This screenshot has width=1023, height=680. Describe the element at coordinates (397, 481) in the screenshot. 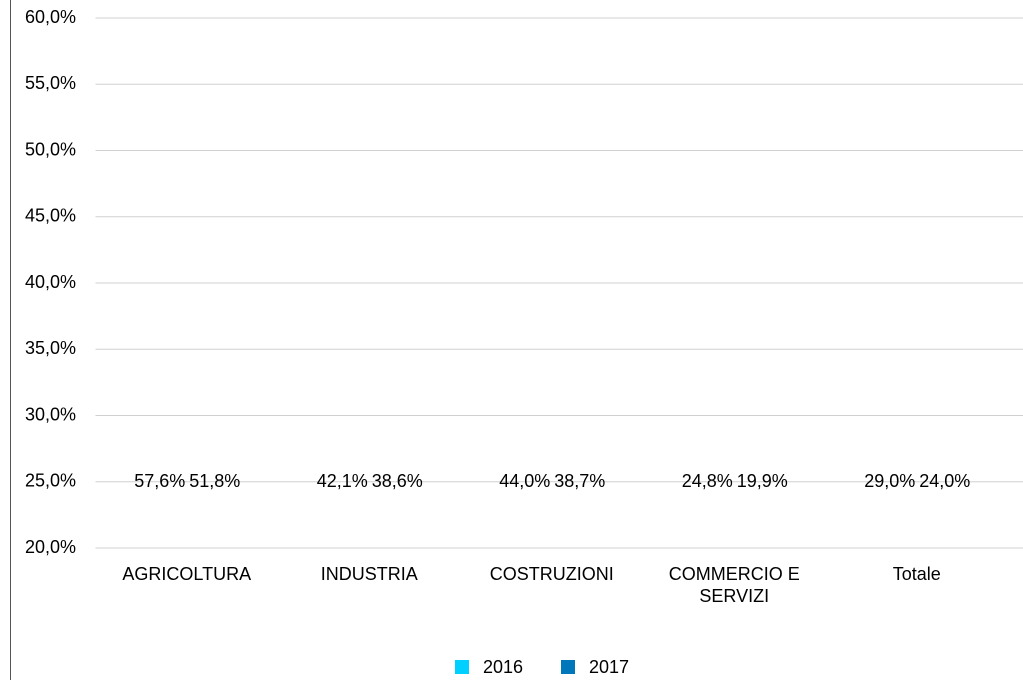

I see `value-label: 38,6%` at that location.